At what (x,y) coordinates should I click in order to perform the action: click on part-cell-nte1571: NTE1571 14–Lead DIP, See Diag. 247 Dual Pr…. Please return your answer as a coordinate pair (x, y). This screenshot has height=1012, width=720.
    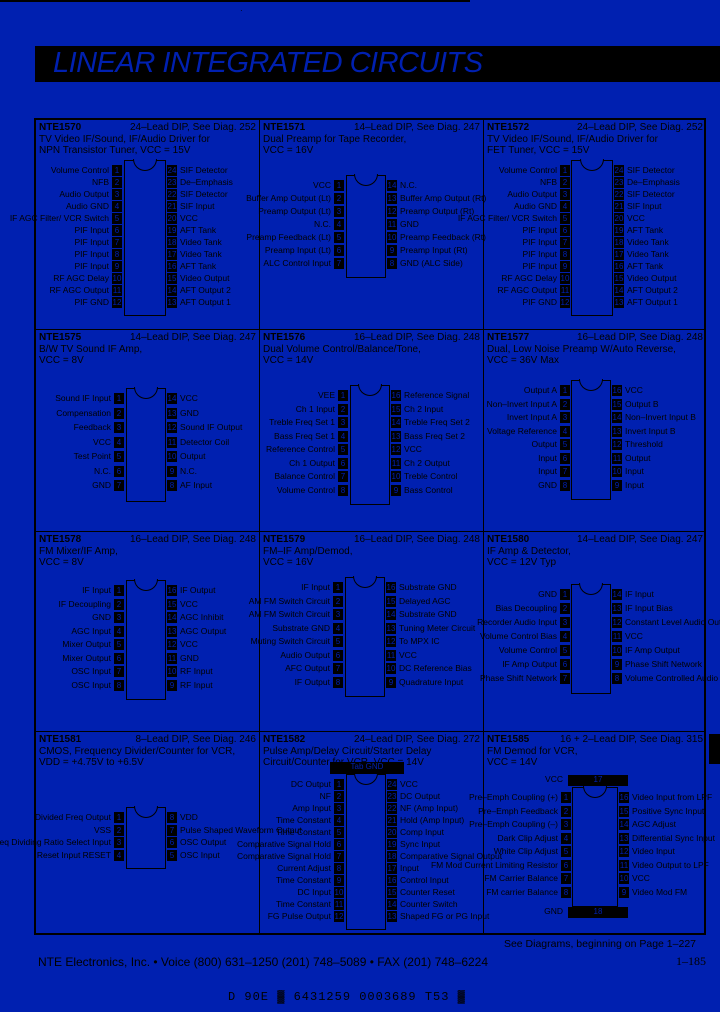
    Looking at the image, I should click on (366, 225).